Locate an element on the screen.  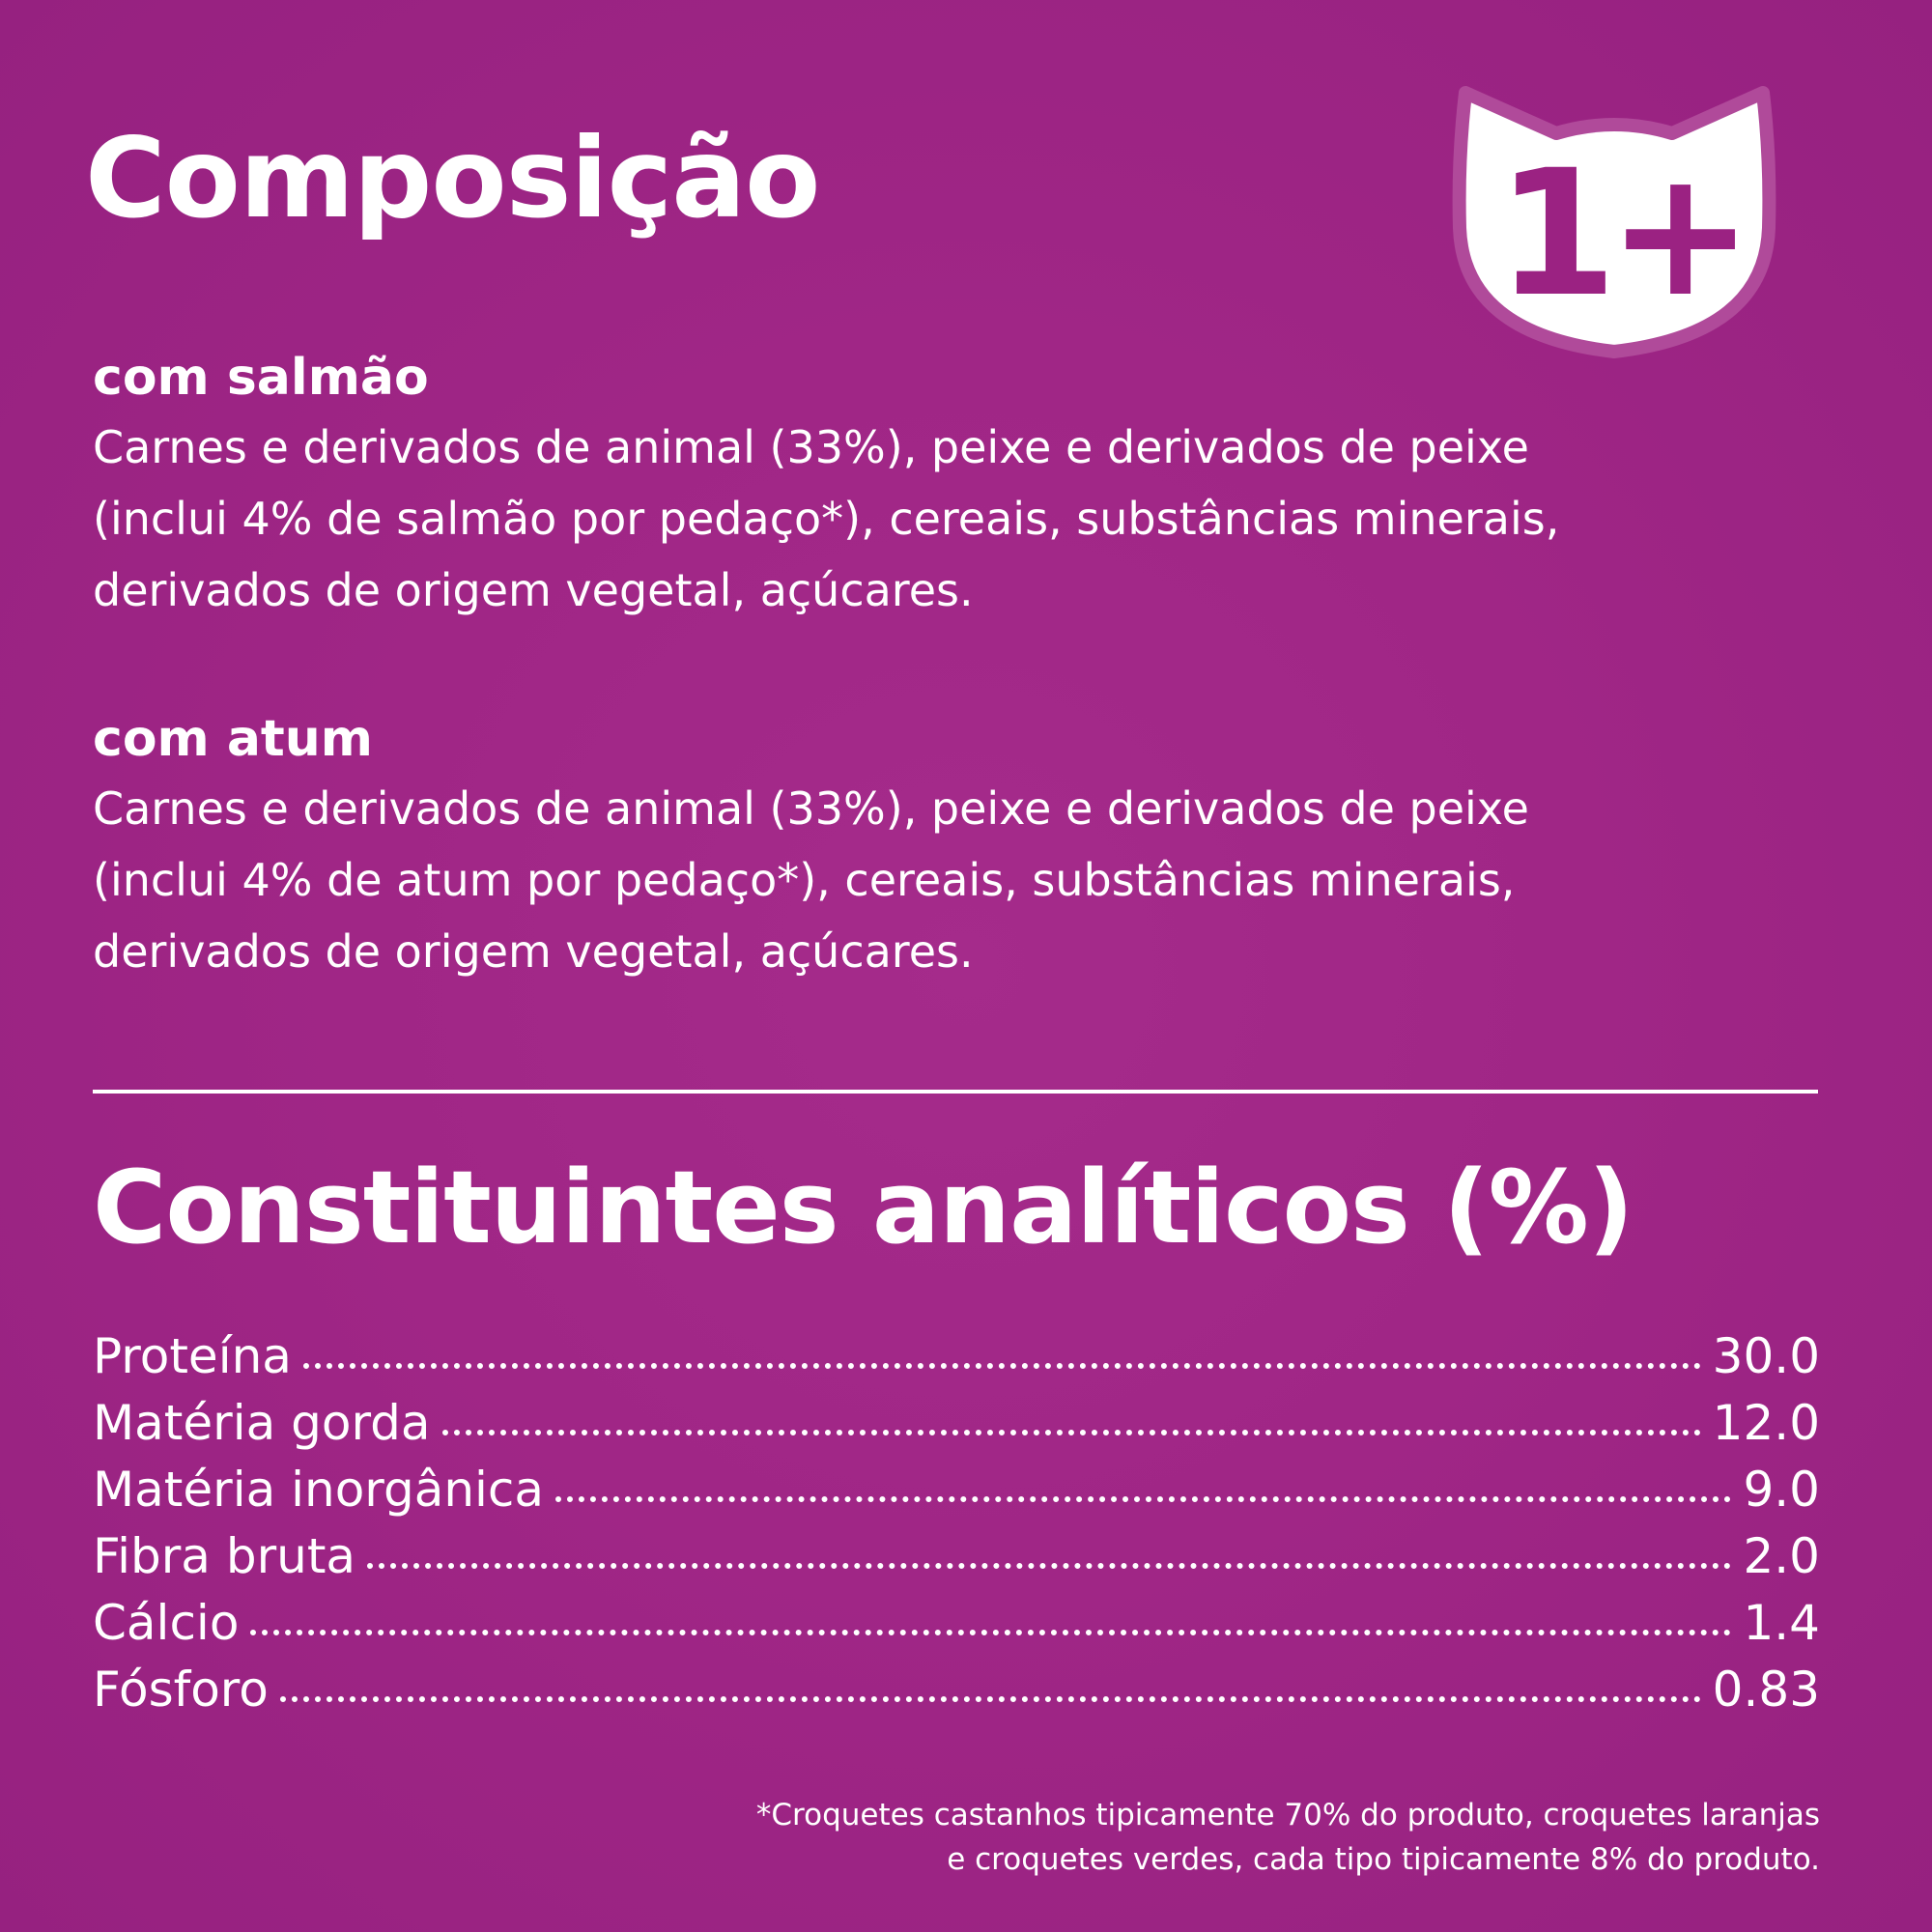
constituent-row: Matéria gorda 12.0 is located at coordinates (956, 1423).